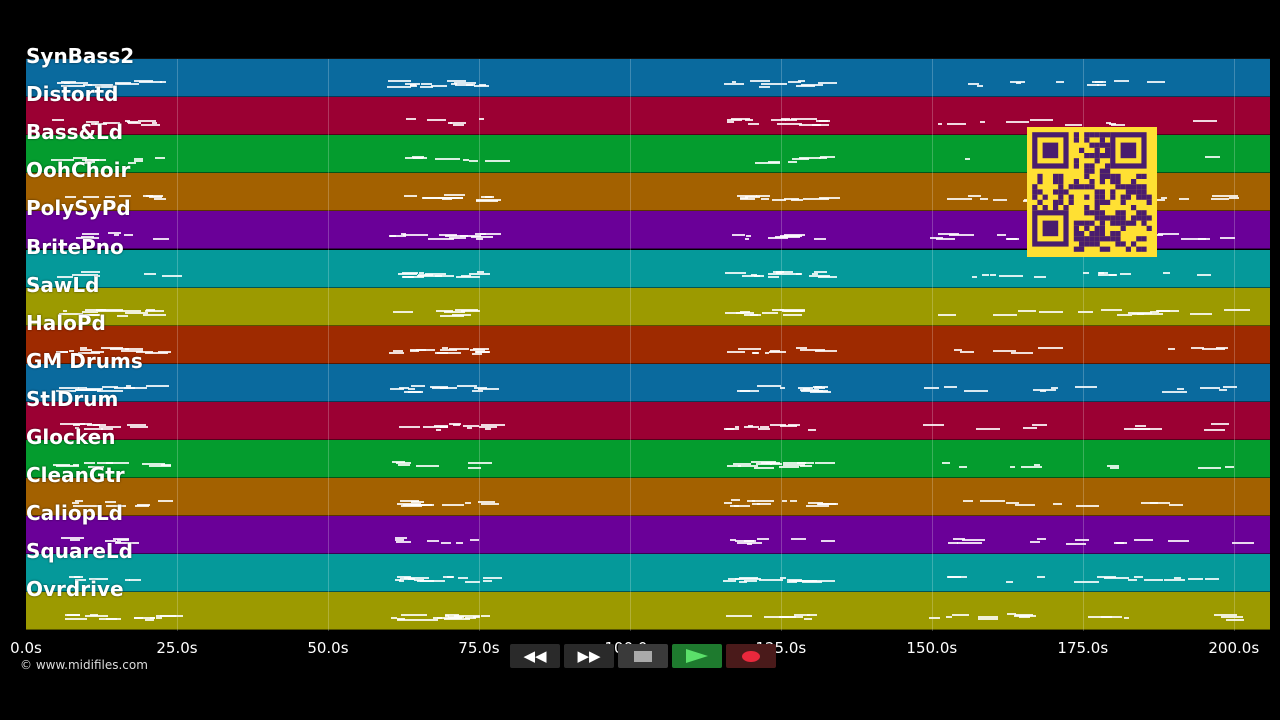 This screenshot has height=720, width=1280. What do you see at coordinates (63, 284) in the screenshot?
I see `track-label: SawLd` at bounding box center [63, 284].